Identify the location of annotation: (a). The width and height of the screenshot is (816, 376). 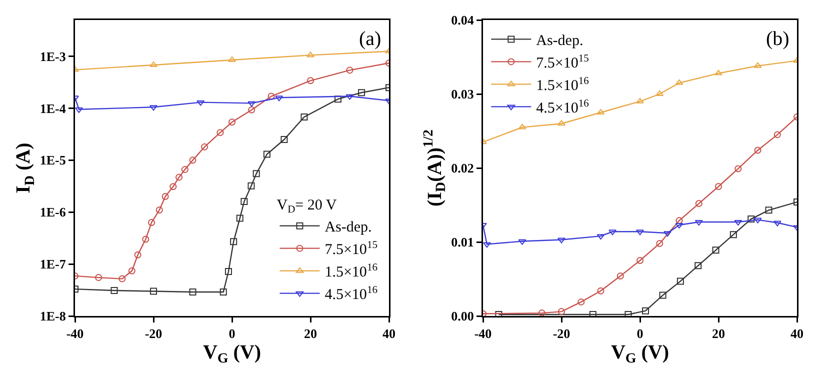
(370, 39).